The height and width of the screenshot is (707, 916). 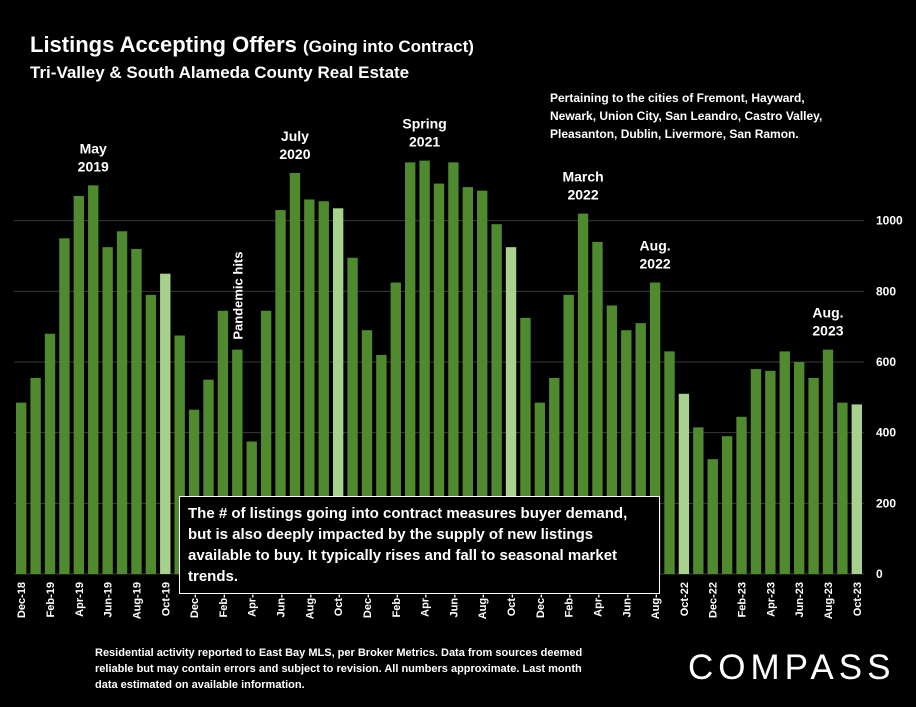 What do you see at coordinates (51, 599) in the screenshot?
I see `x-tick-label: Feb-19` at bounding box center [51, 599].